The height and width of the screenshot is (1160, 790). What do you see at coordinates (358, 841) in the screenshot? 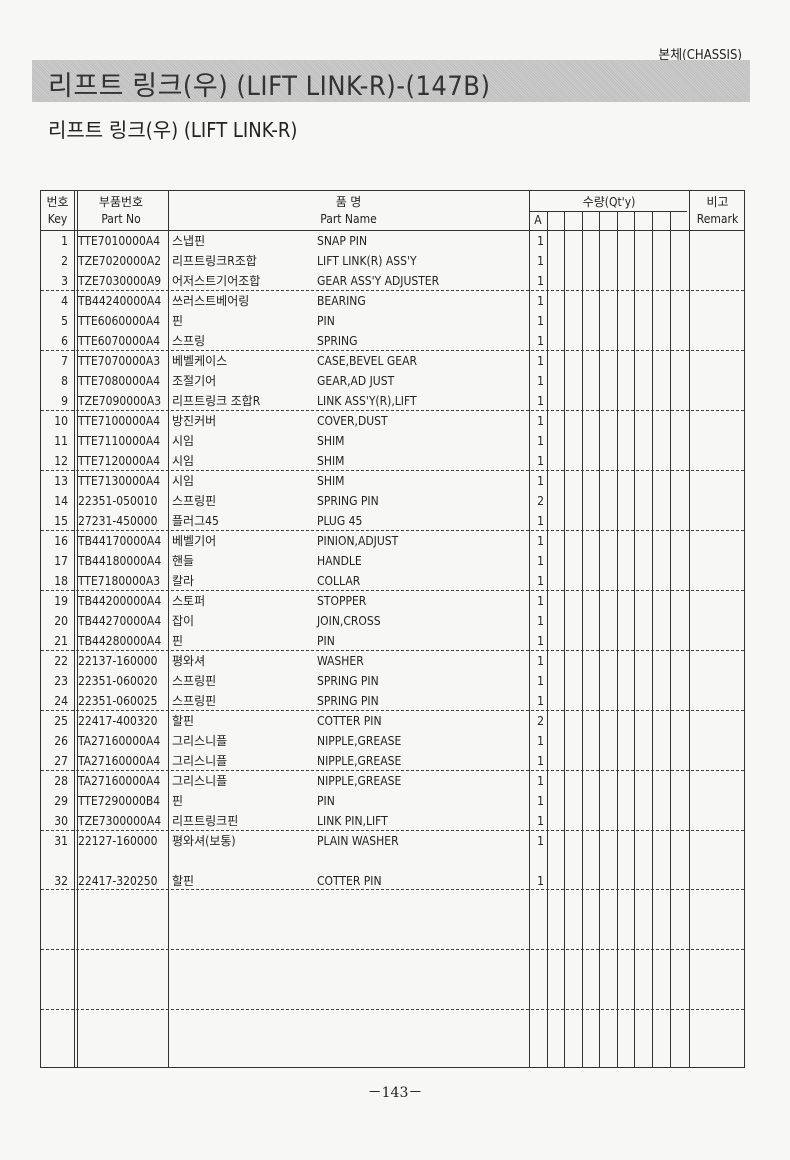
I see `cell-name-en: PLAIN WASHER` at bounding box center [358, 841].